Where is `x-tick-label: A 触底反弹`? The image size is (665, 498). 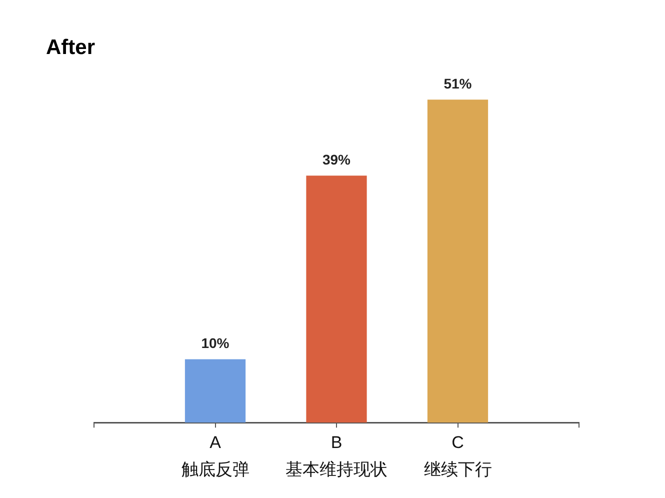
x-tick-label: A 触底反弹 is located at coordinates (215, 456).